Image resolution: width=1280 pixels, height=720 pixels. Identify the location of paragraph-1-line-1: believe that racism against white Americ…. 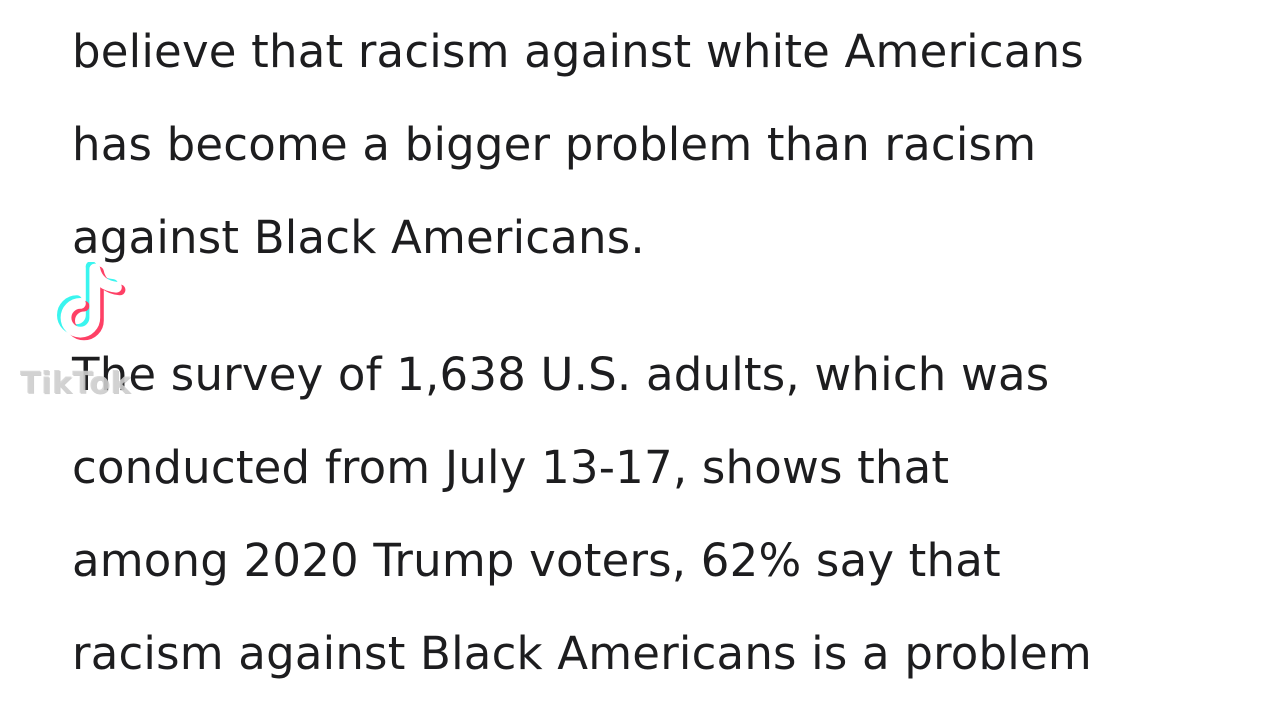
(578, 51).